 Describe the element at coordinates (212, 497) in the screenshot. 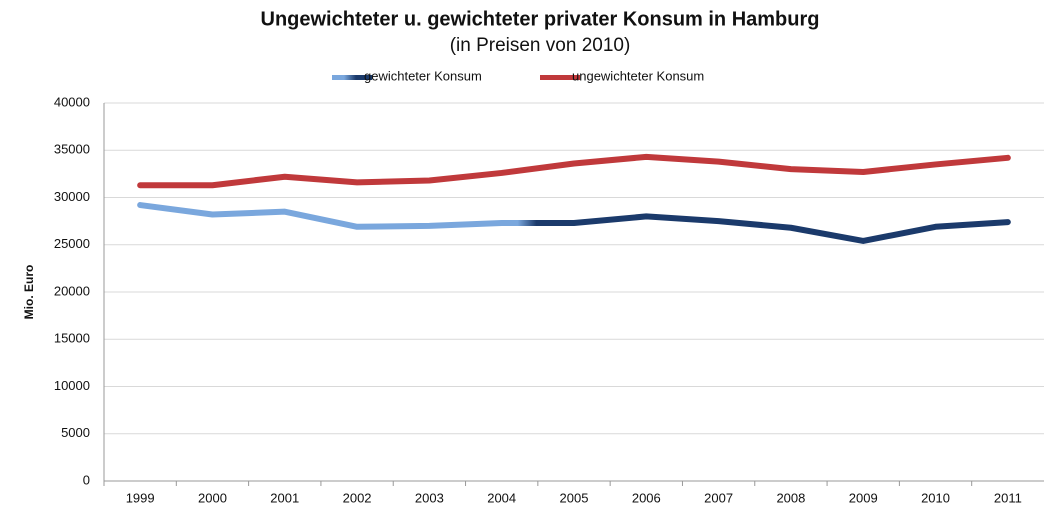

I see `x-tick-label: 2000` at that location.